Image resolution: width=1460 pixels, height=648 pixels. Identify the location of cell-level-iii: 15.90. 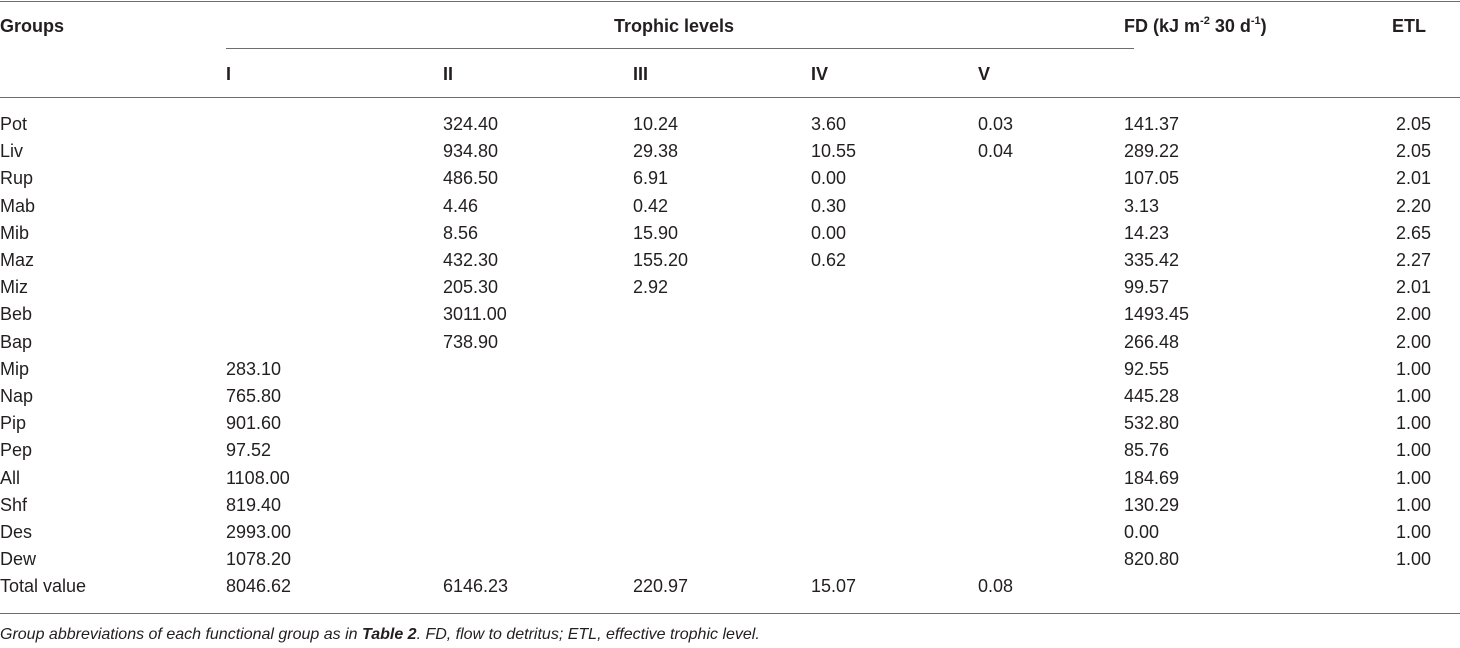
(656, 232).